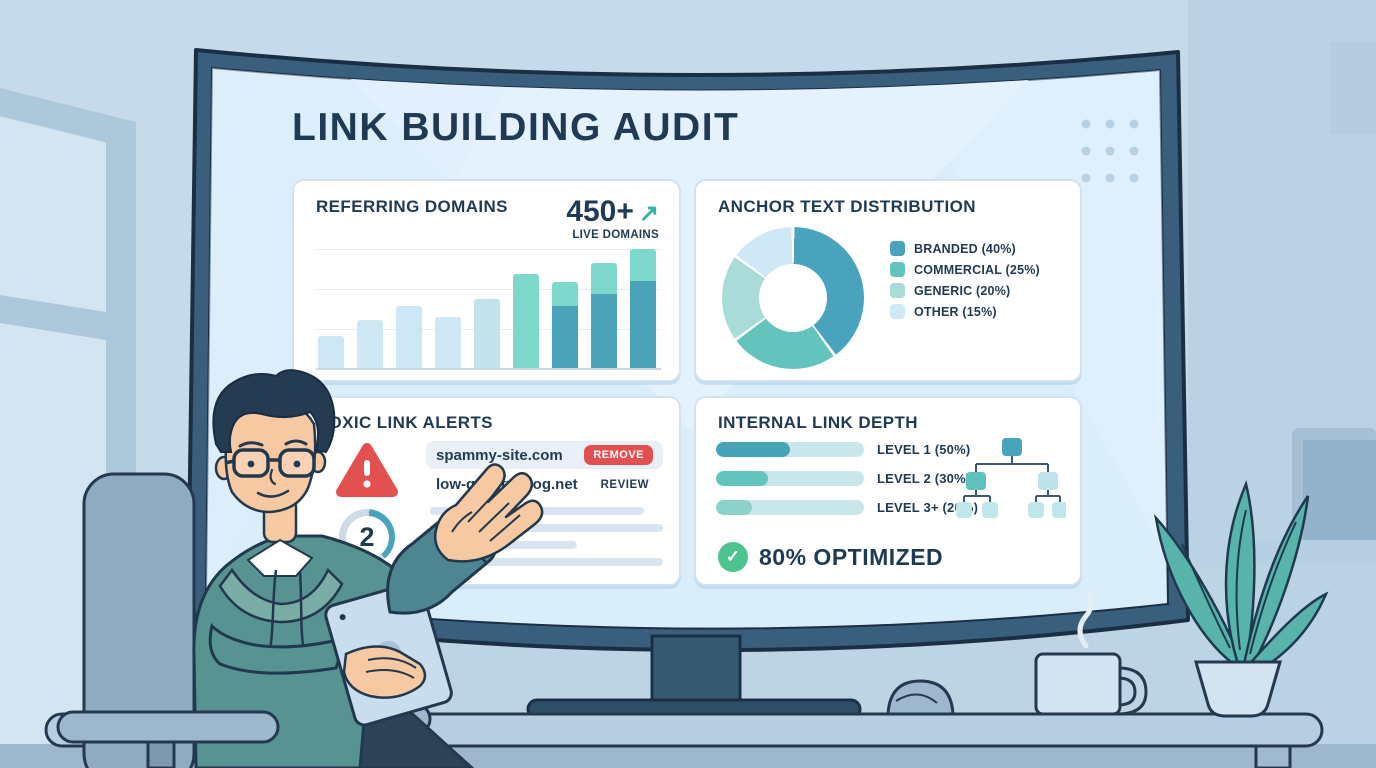 This screenshot has height=768, width=1376. I want to click on card-title-internal-depth: INTERNAL LINK DEPTH, so click(818, 422).